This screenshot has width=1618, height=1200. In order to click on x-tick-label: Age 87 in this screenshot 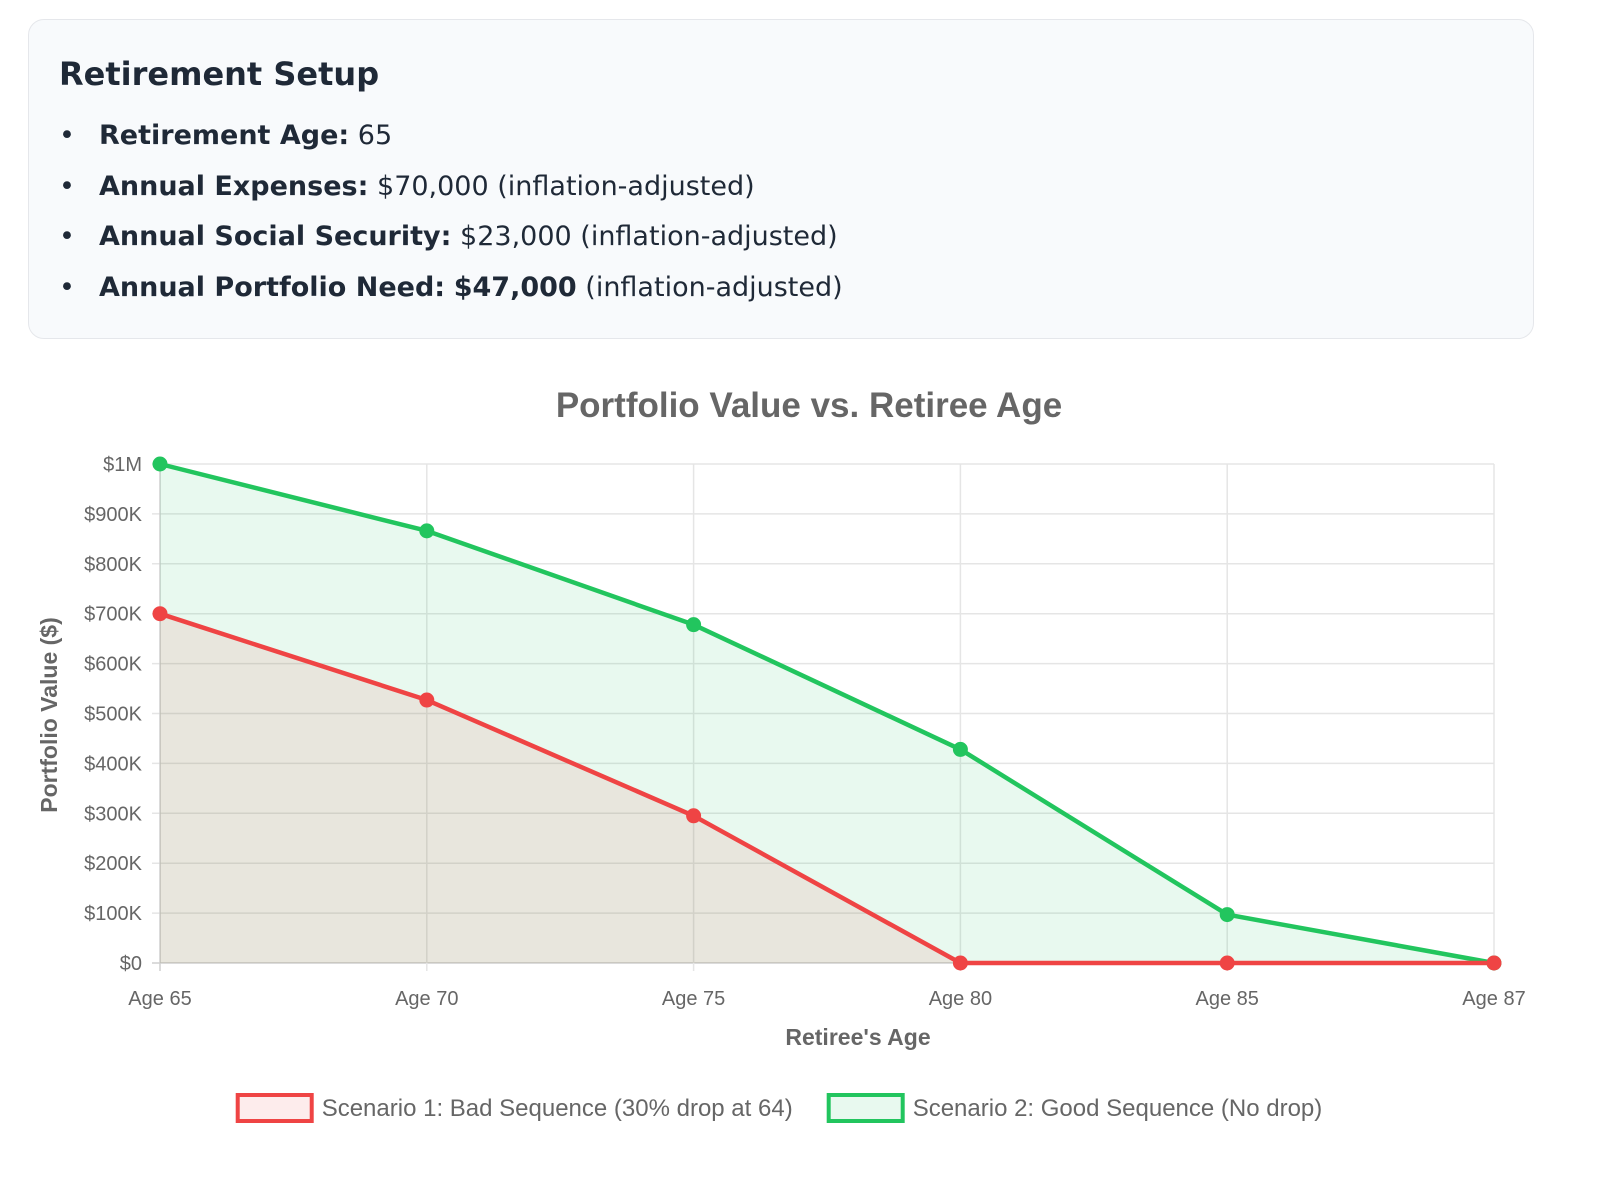, I will do `click(1493, 999)`.